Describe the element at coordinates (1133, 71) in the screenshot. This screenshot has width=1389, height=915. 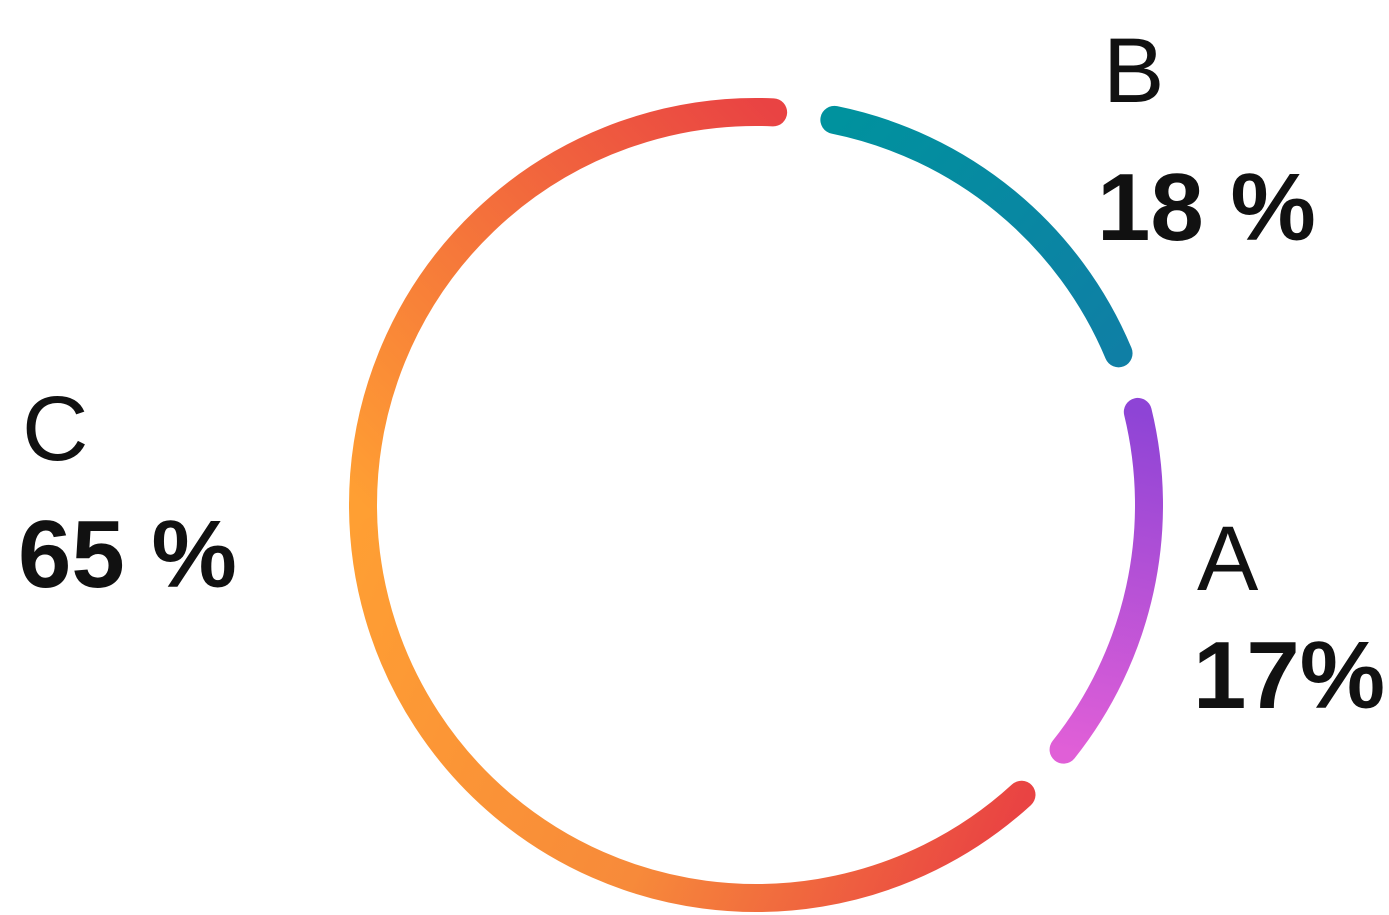
I see `slice-name-b: B` at that location.